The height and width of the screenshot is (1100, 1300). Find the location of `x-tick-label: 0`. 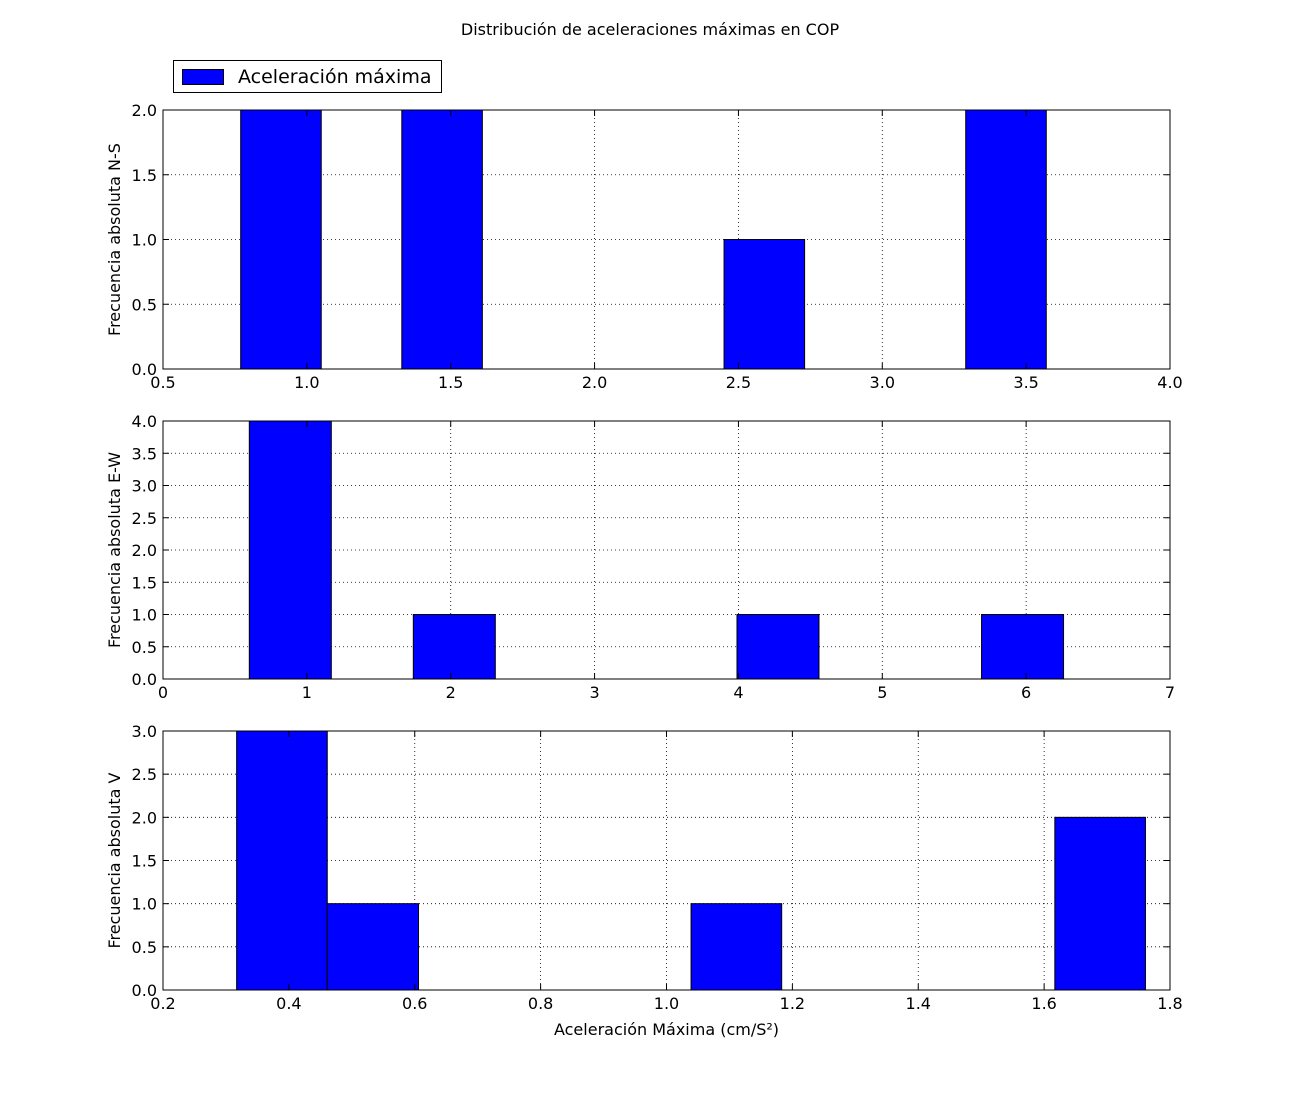

x-tick-label: 0 is located at coordinates (163, 692).